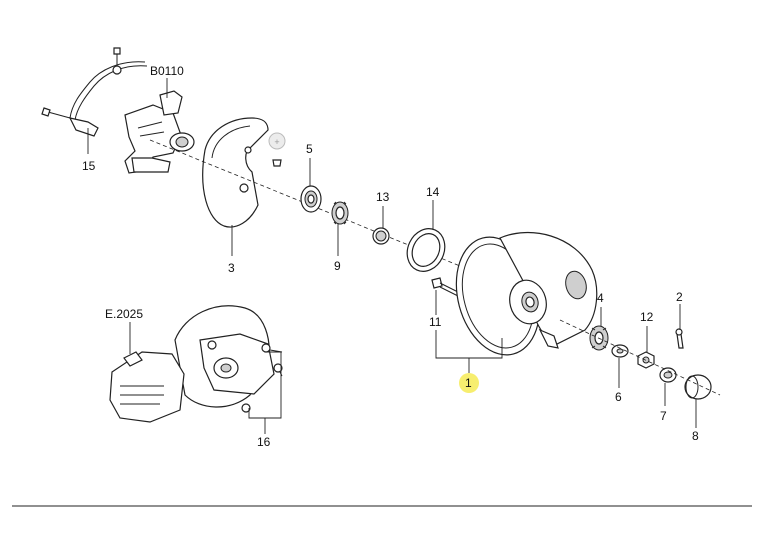 This screenshot has height=539, width=775. I want to click on callout-12: 12, so click(647, 317).